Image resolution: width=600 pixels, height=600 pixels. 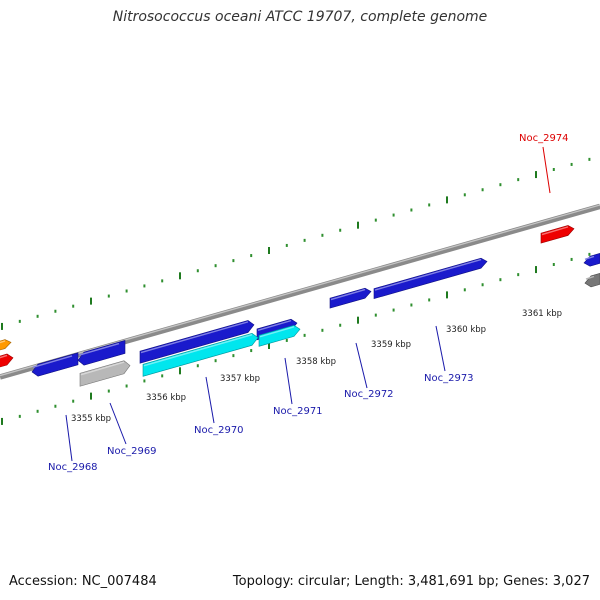 What do you see at coordinates (544, 138) in the screenshot?
I see `gene-label: Noc_2974` at bounding box center [544, 138].